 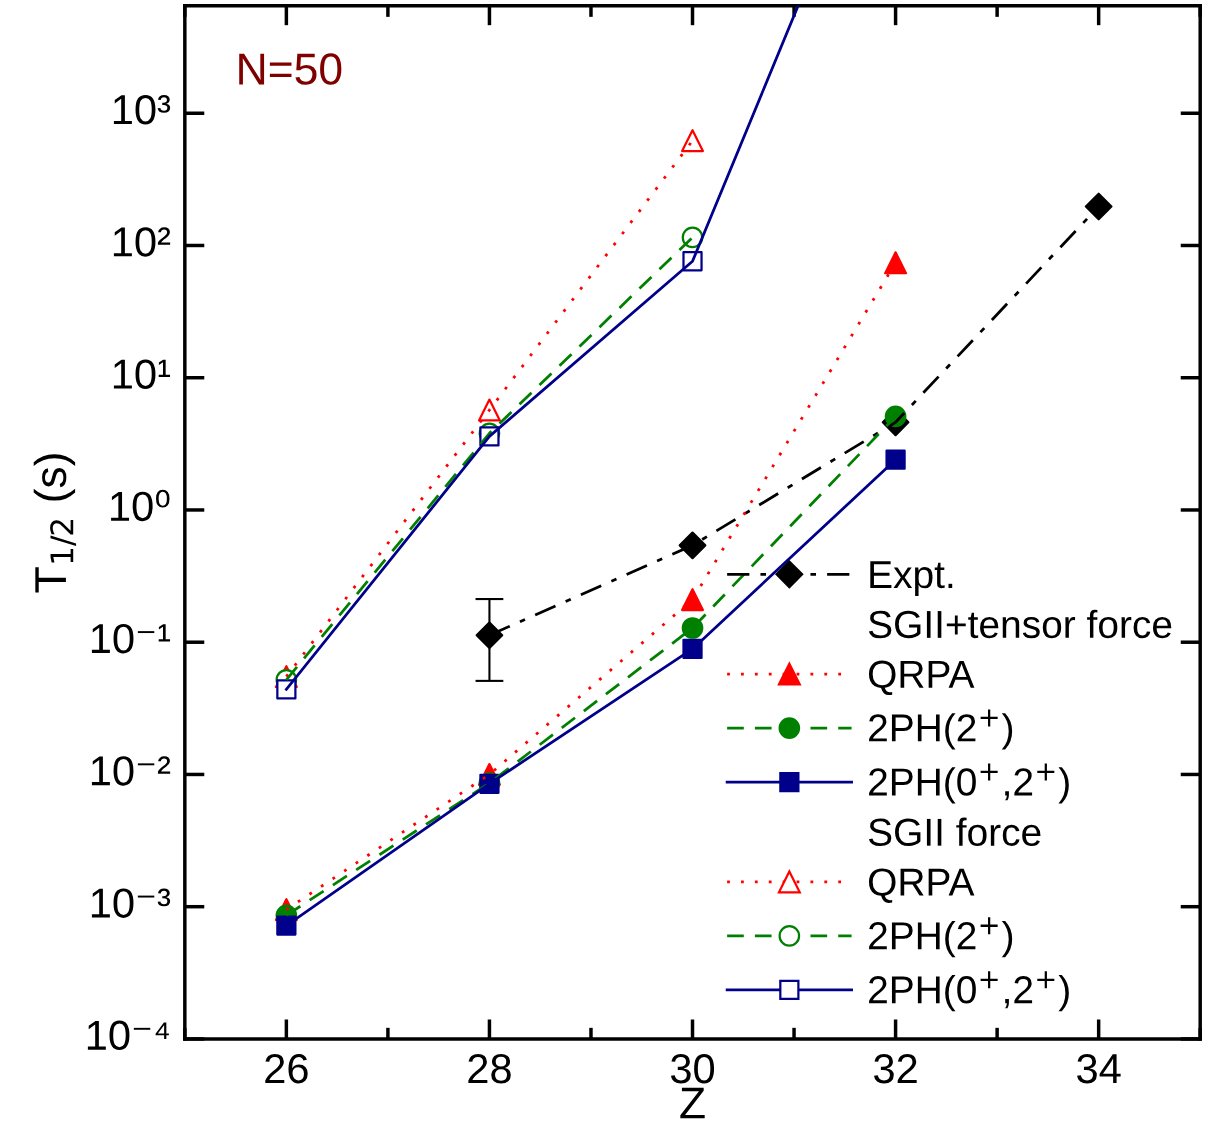 I want to click on y-axis-title: T$_{1/2}$ (s), so click(x=55, y=523).